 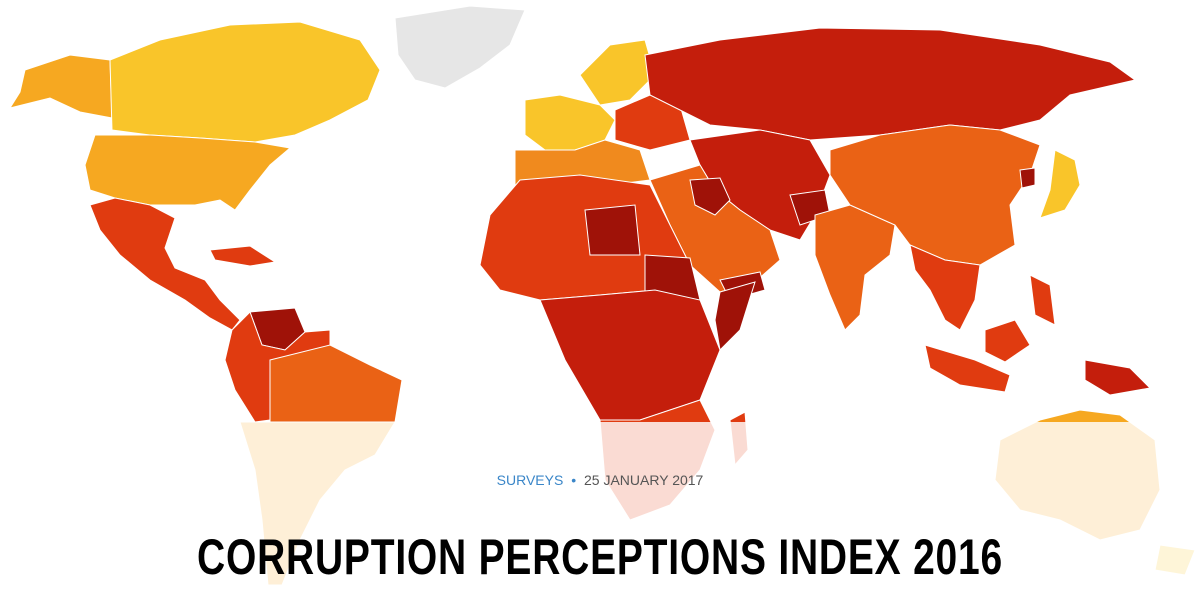 What do you see at coordinates (735, 316) in the screenshot?
I see `region-horn-of-africa` at bounding box center [735, 316].